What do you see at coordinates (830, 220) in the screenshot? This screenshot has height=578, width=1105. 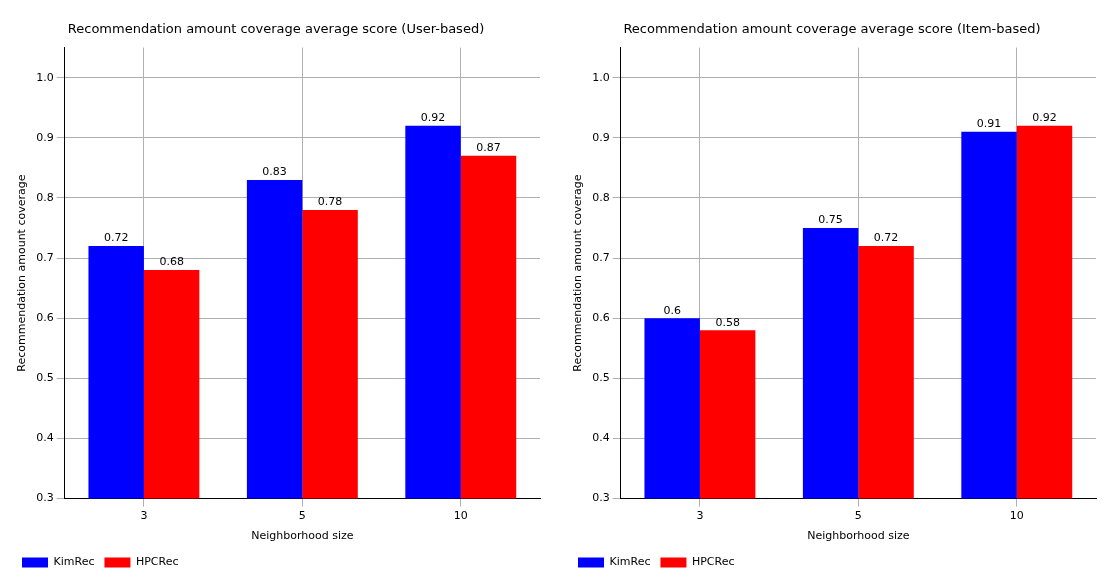 I see `data-label: 0.75` at bounding box center [830, 220].